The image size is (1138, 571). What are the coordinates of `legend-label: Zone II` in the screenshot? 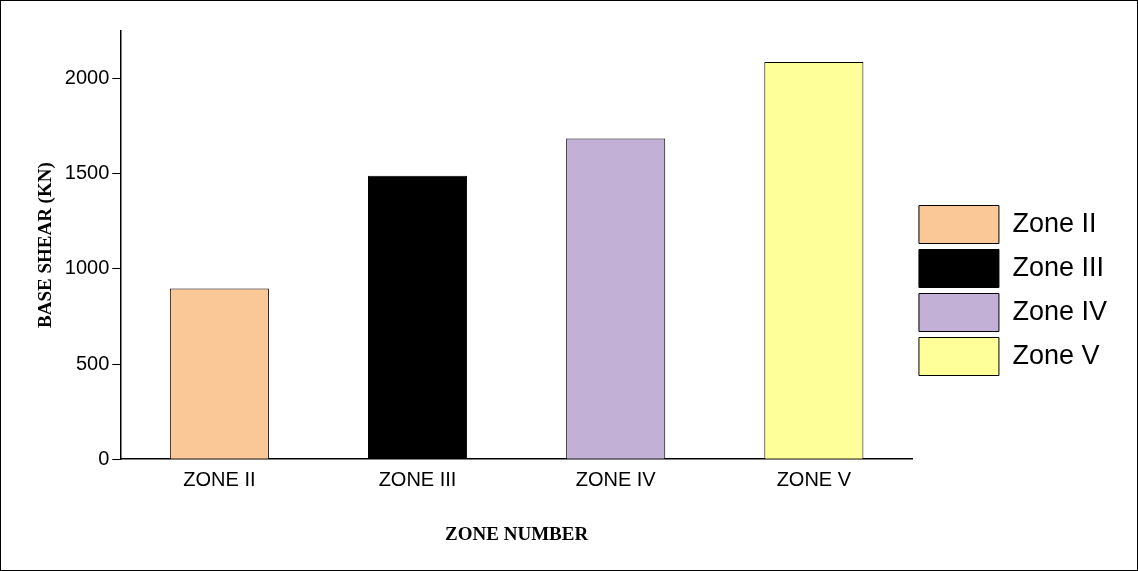 It's located at (1054, 222).